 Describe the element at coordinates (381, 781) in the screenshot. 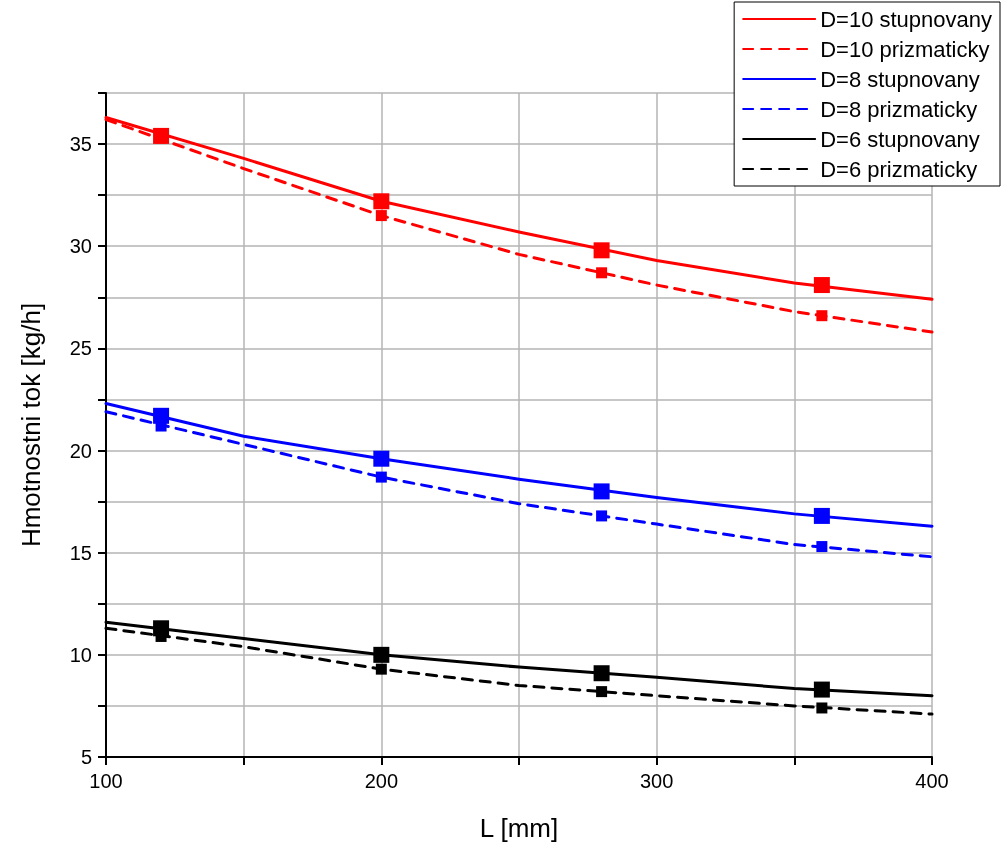

I see `x-tick-label: 200` at that location.